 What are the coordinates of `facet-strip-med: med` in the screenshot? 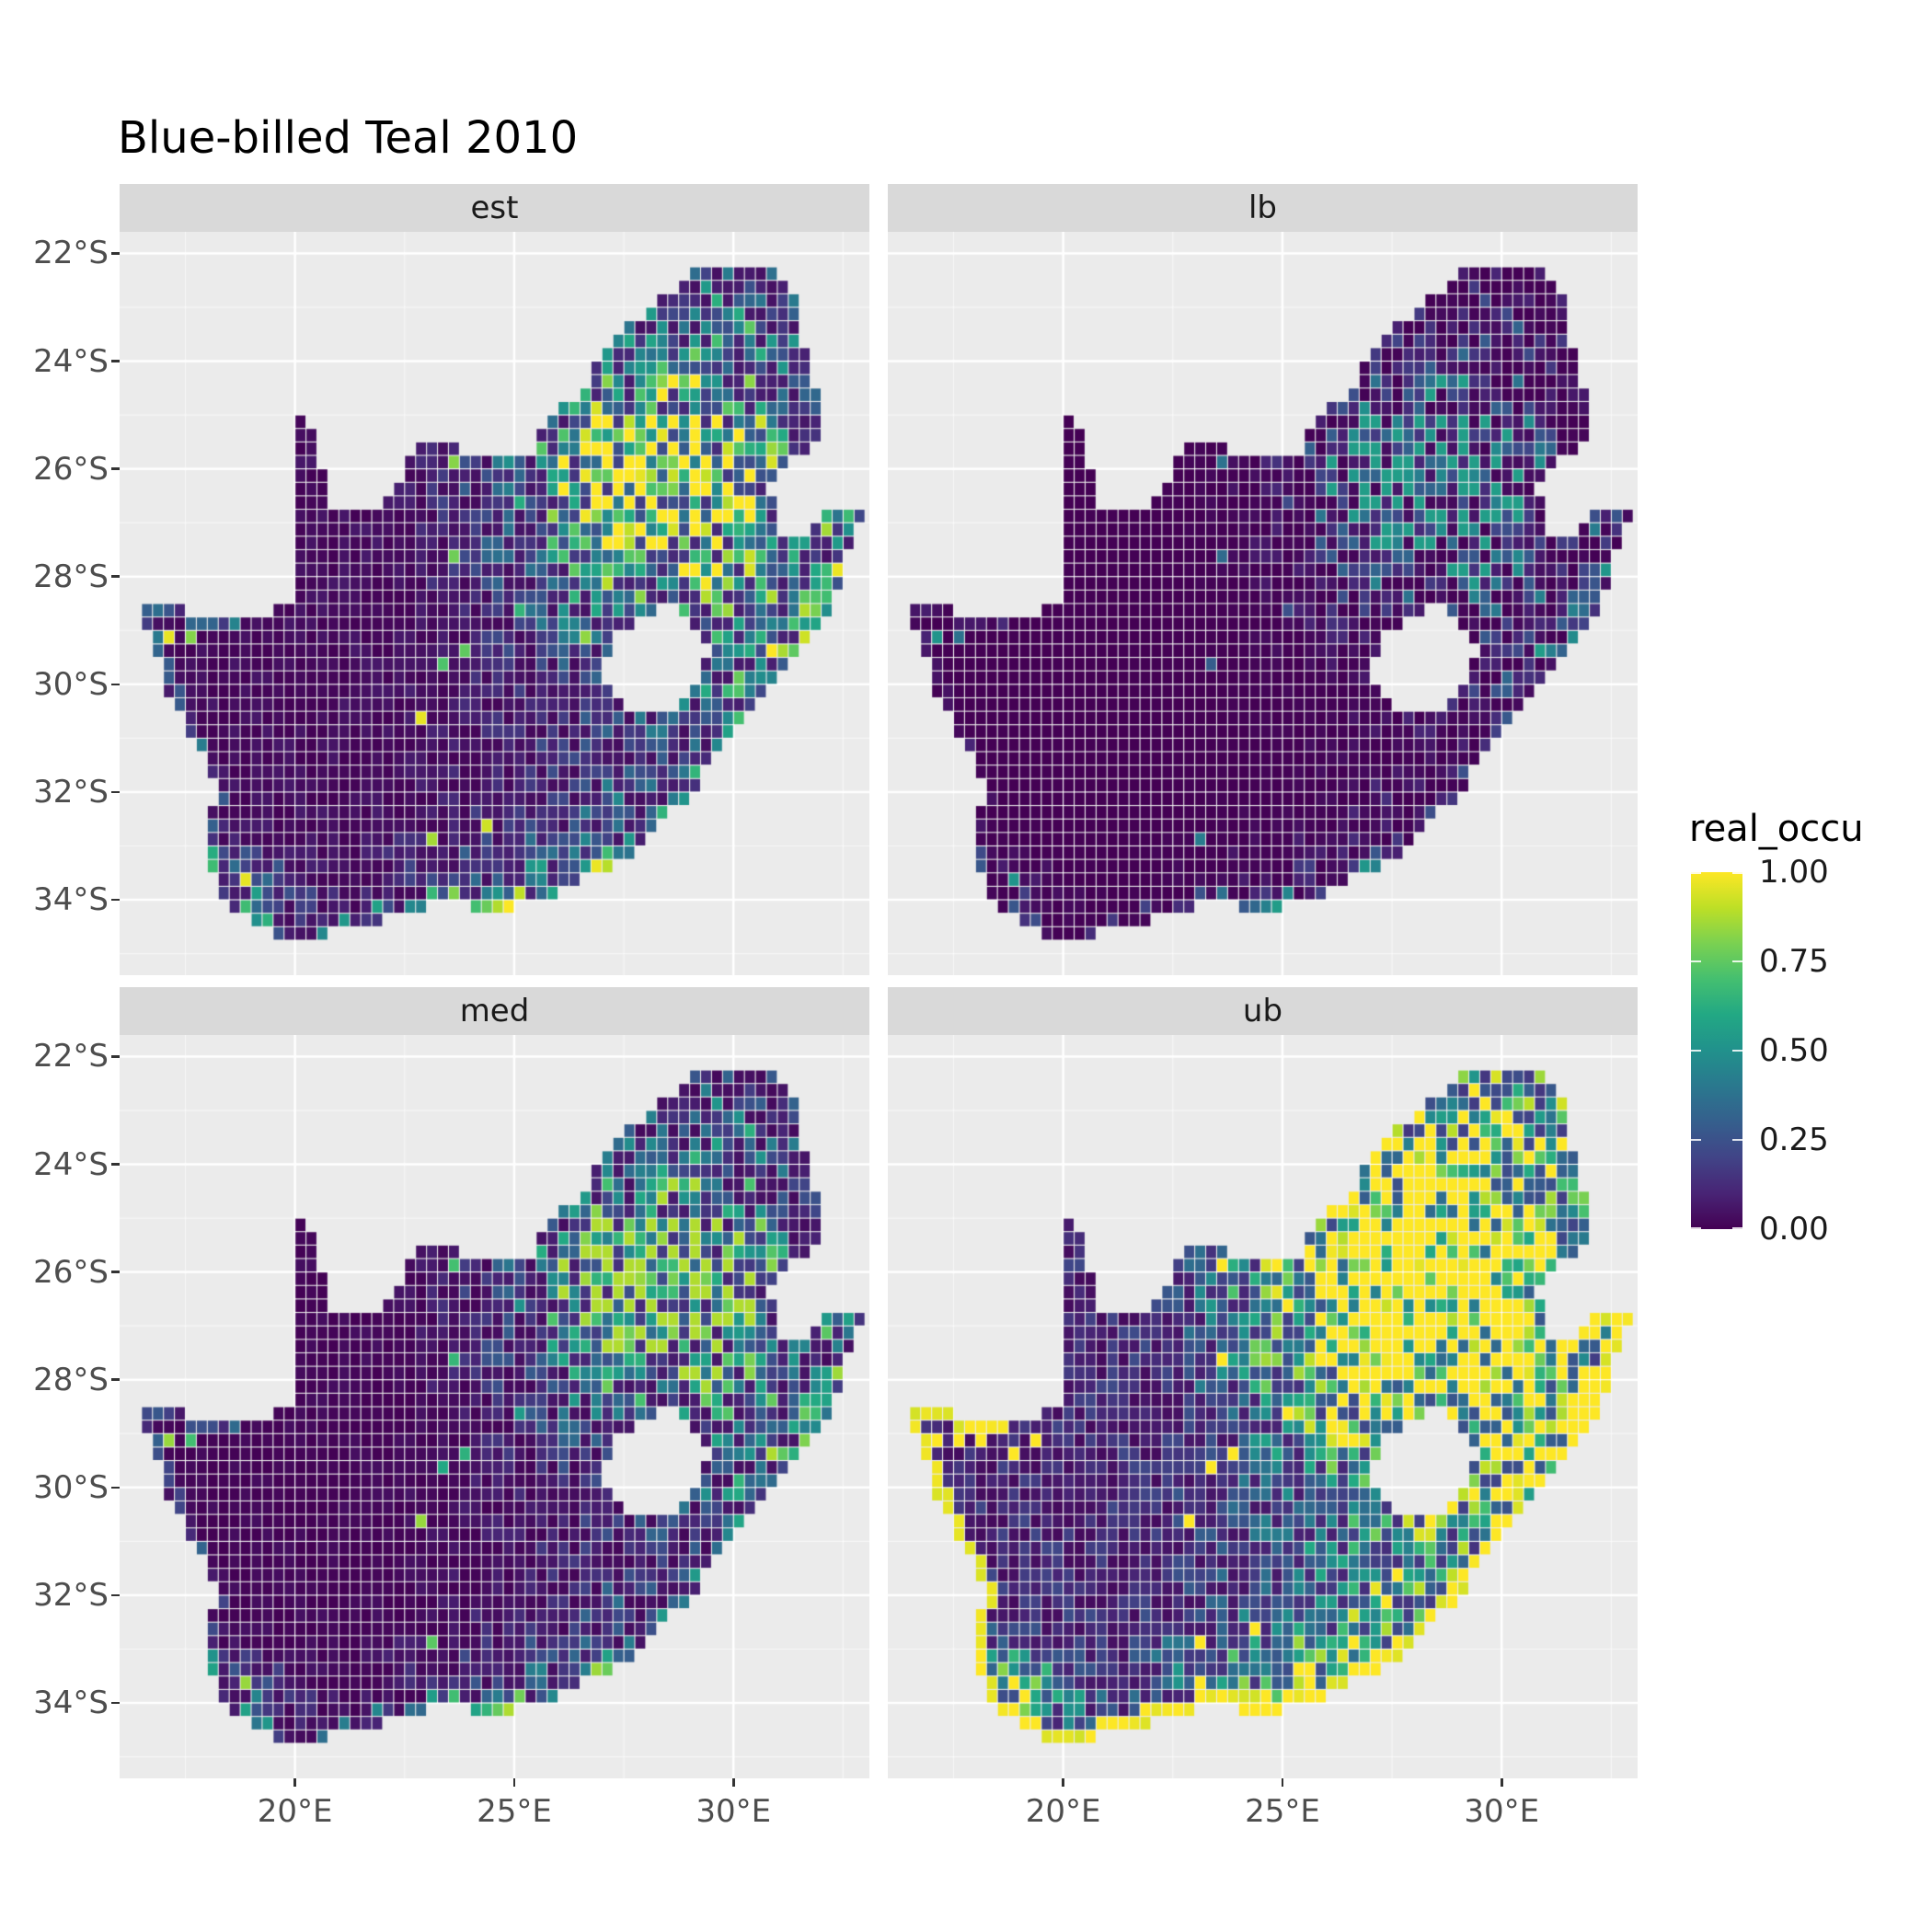 It's located at (494, 1011).